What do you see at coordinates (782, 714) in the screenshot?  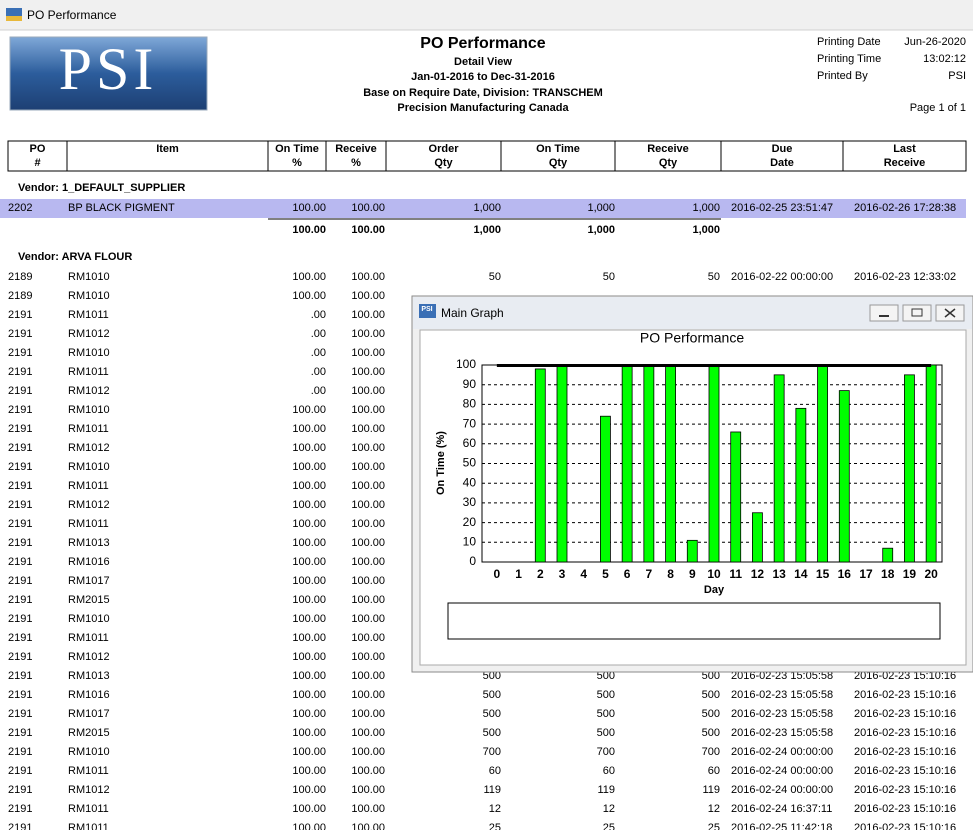 I see `cell: 2016-02-23 15:05:58` at bounding box center [782, 714].